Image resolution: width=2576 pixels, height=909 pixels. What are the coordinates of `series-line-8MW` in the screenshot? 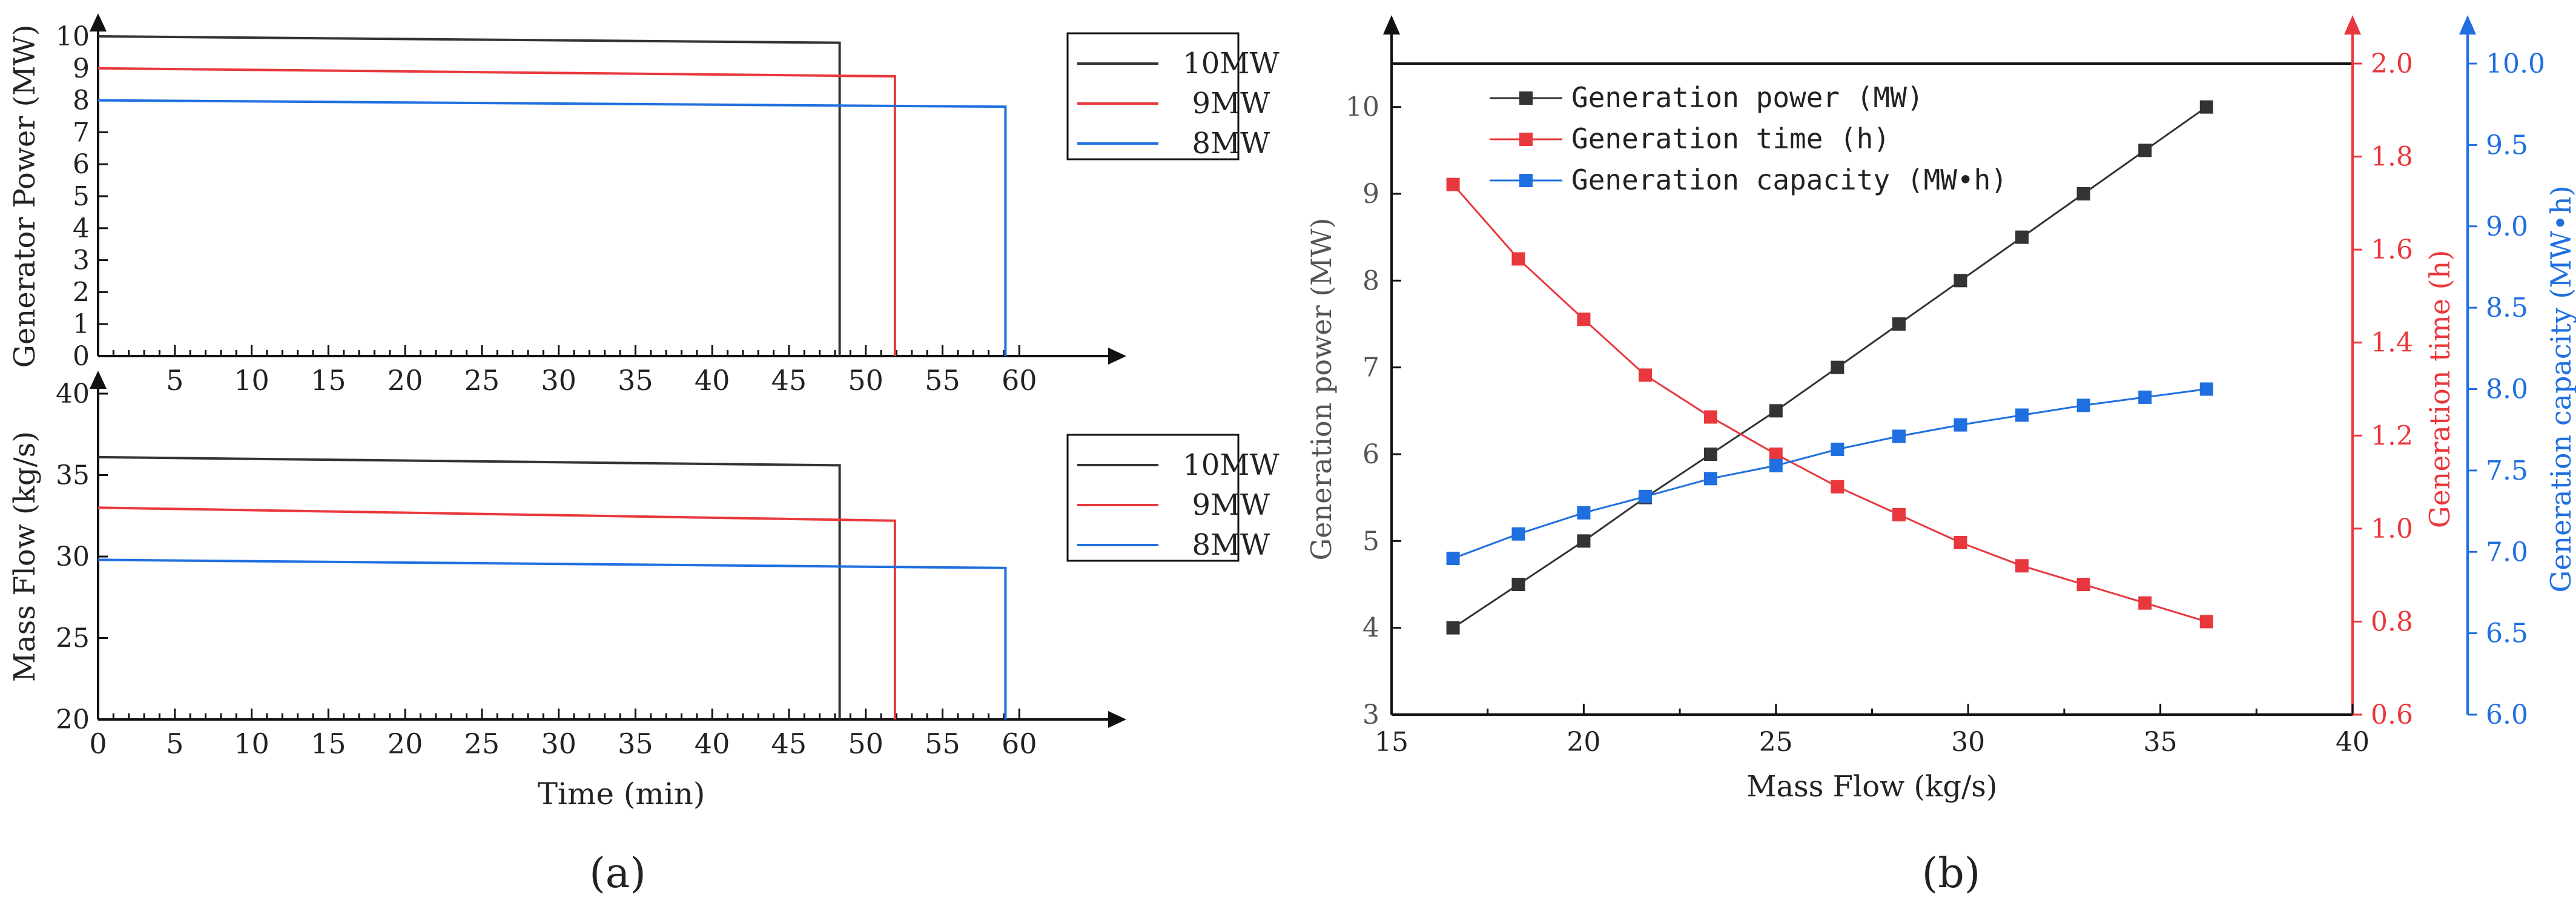 It's located at (552, 228).